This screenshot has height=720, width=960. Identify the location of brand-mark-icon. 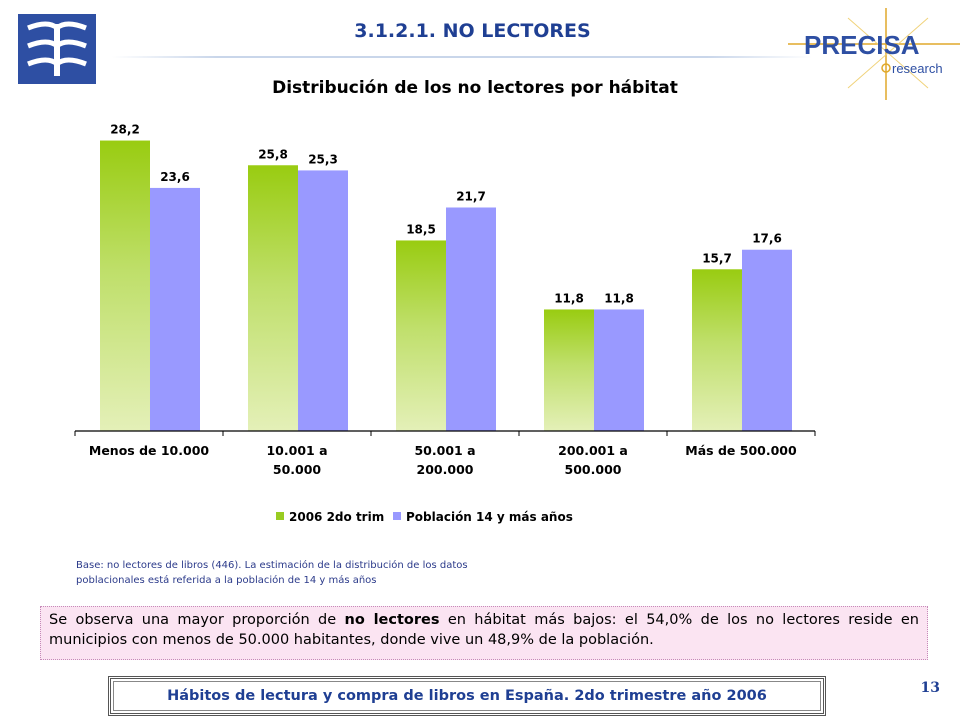
(886, 68).